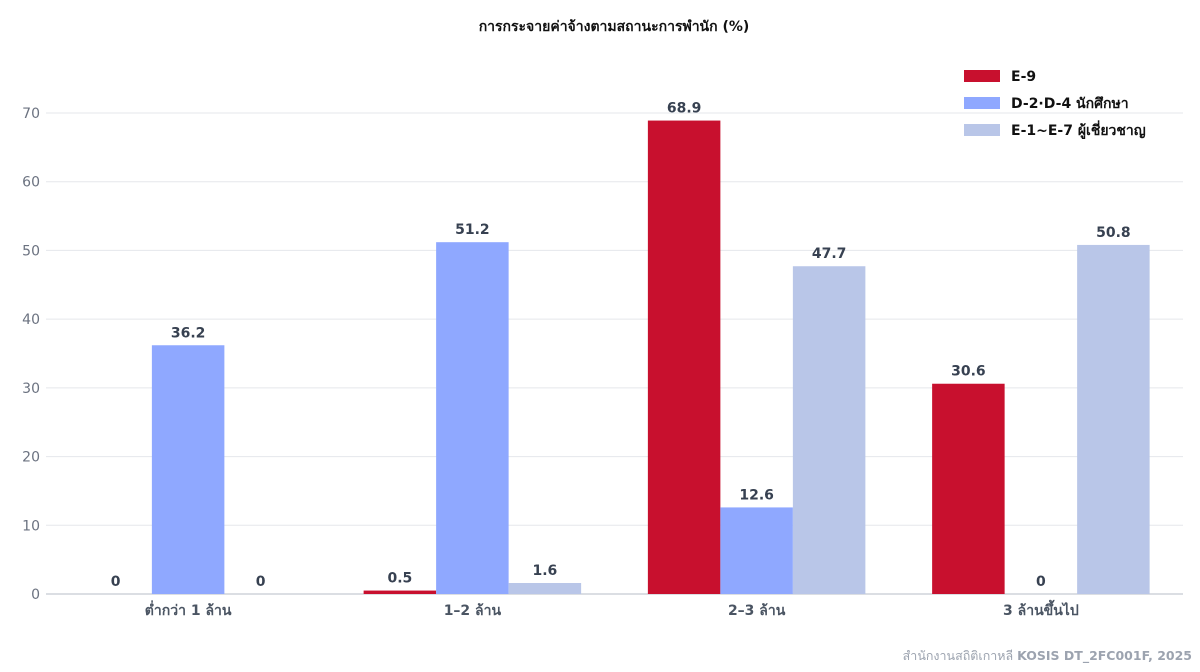 This screenshot has width=1200, height=672. What do you see at coordinates (31, 458) in the screenshot?
I see `y-tick-label: 20` at bounding box center [31, 458].